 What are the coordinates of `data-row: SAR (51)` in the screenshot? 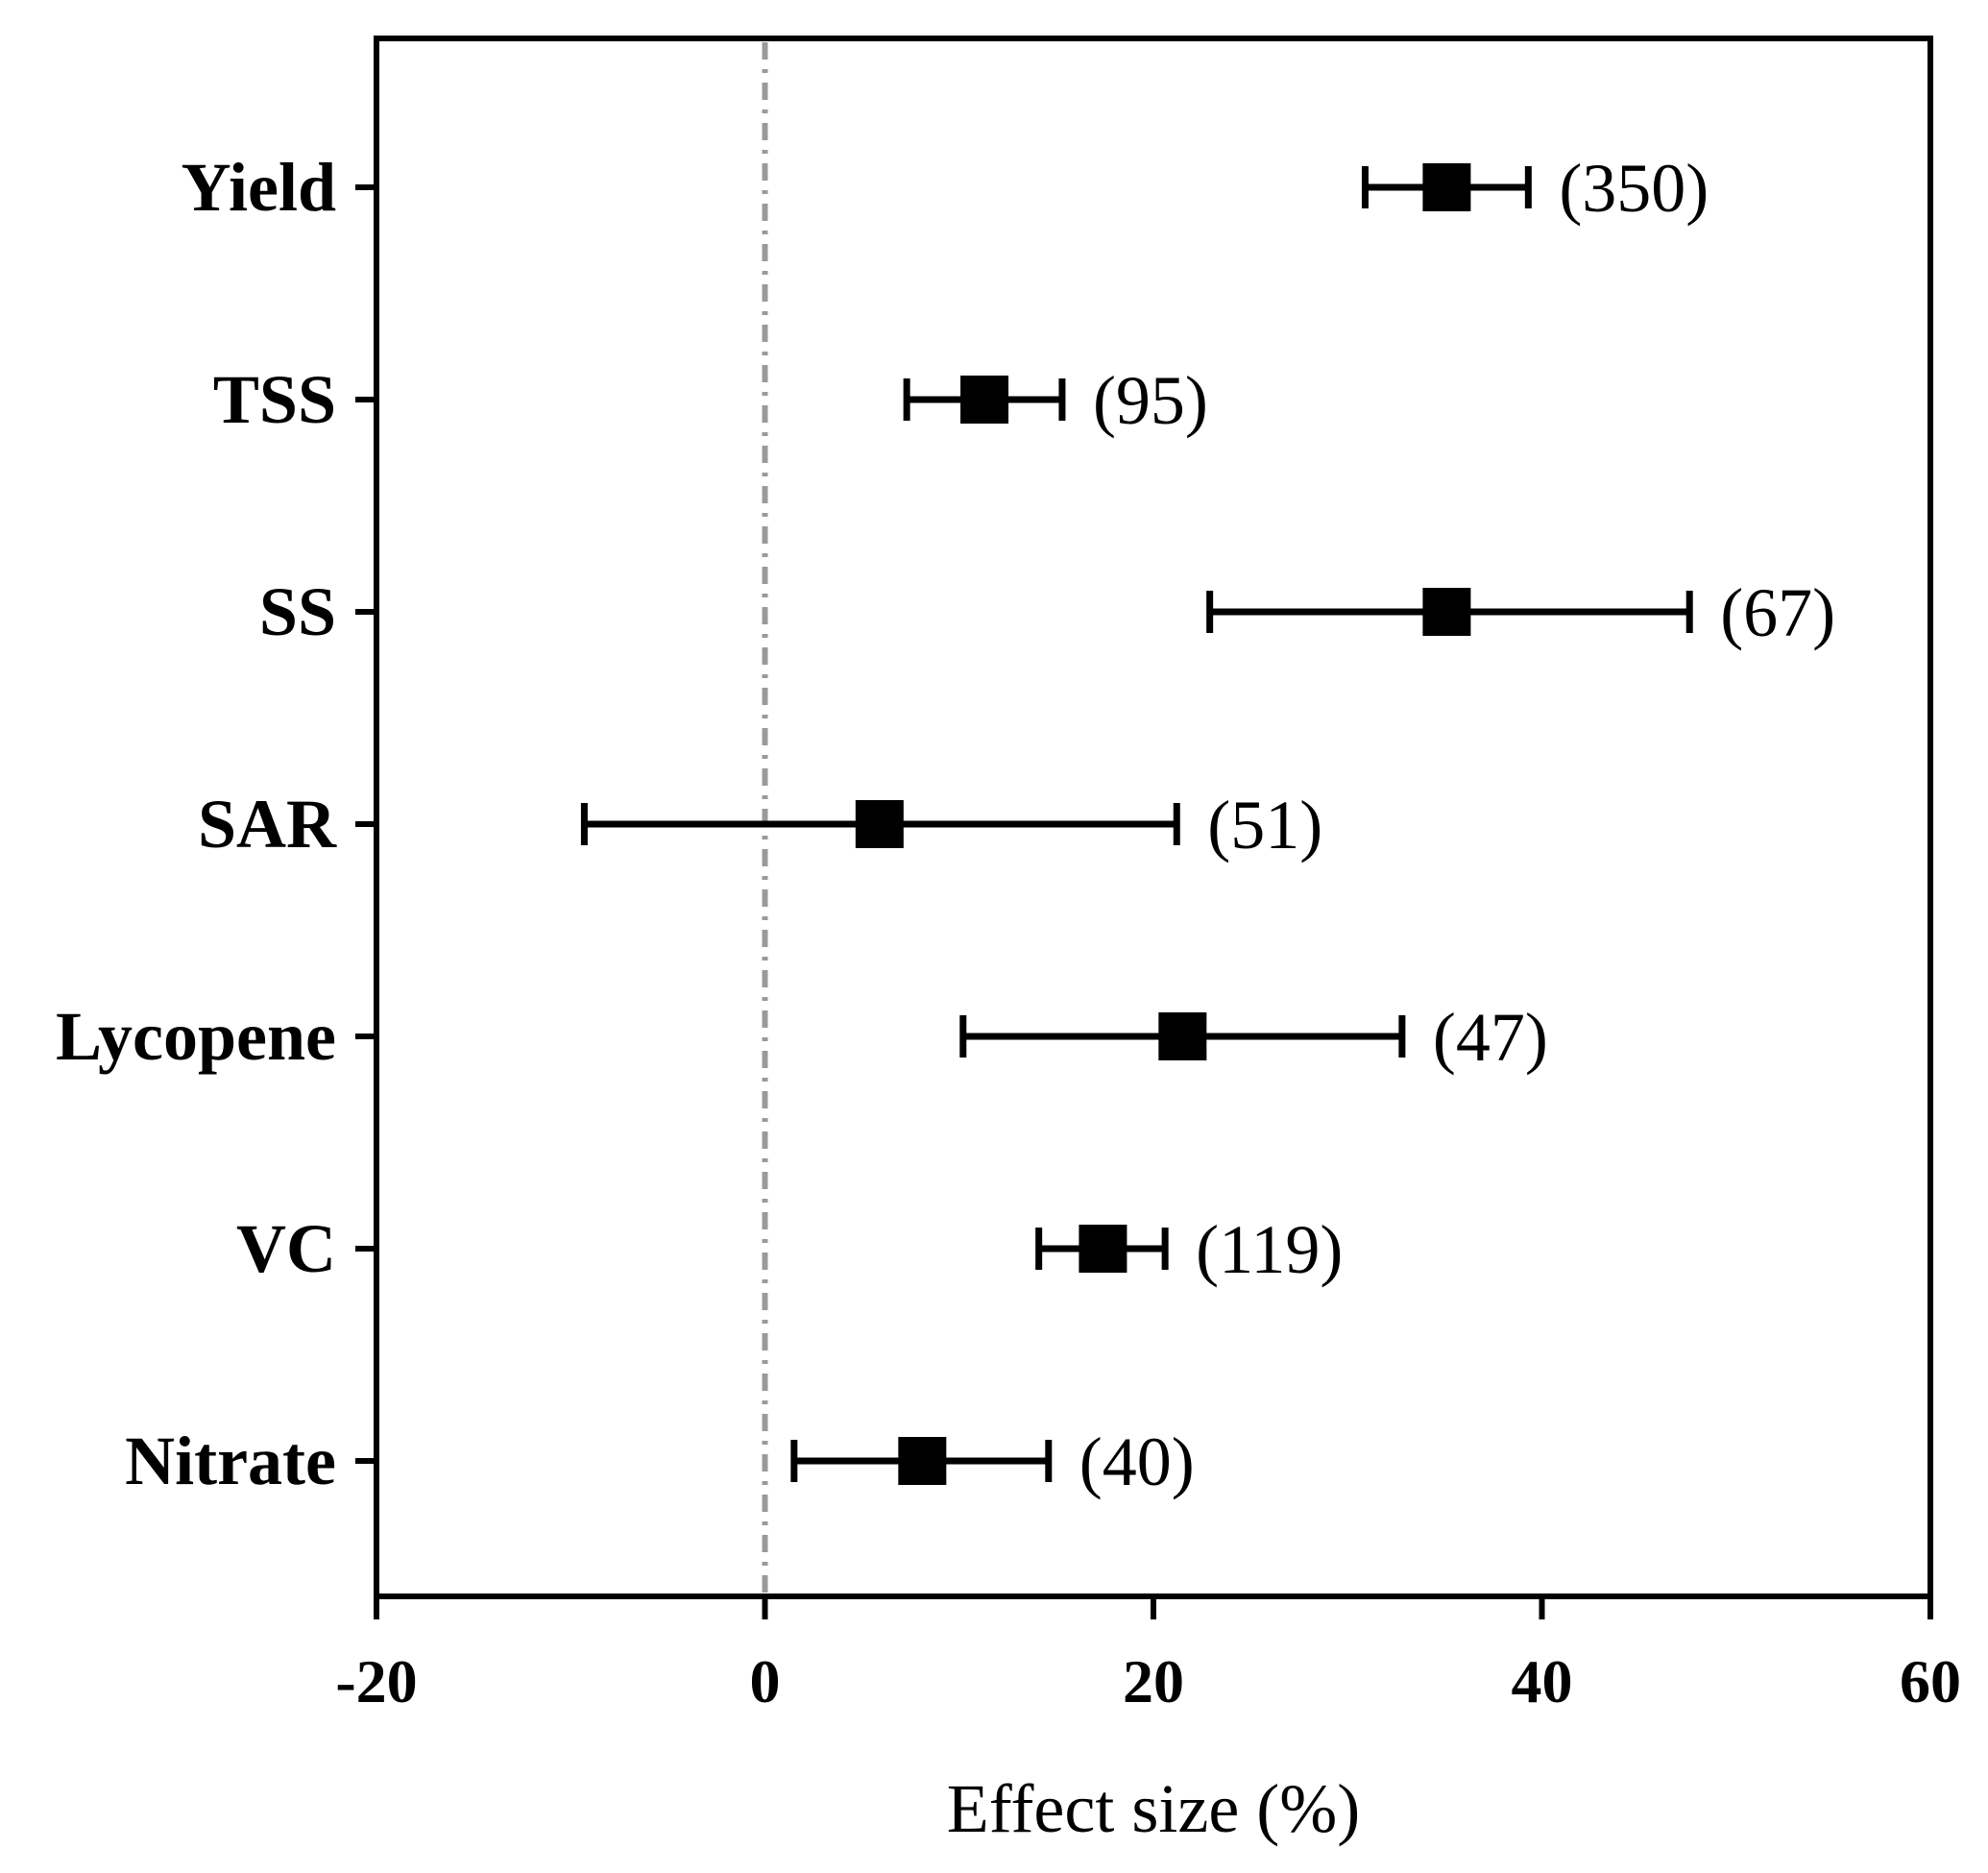 It's located at (760, 825).